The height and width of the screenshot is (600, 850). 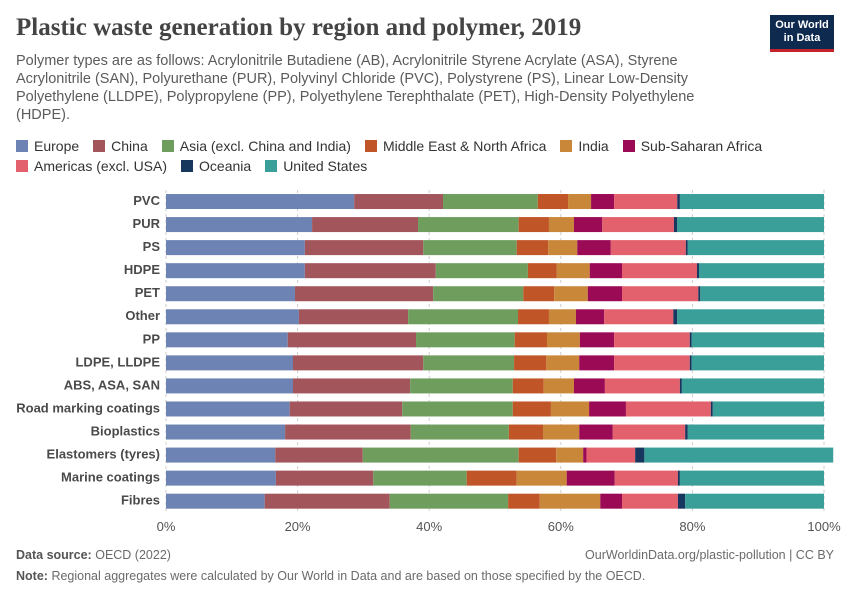 I want to click on legend-item: Americas (excl. USA), so click(x=91, y=166).